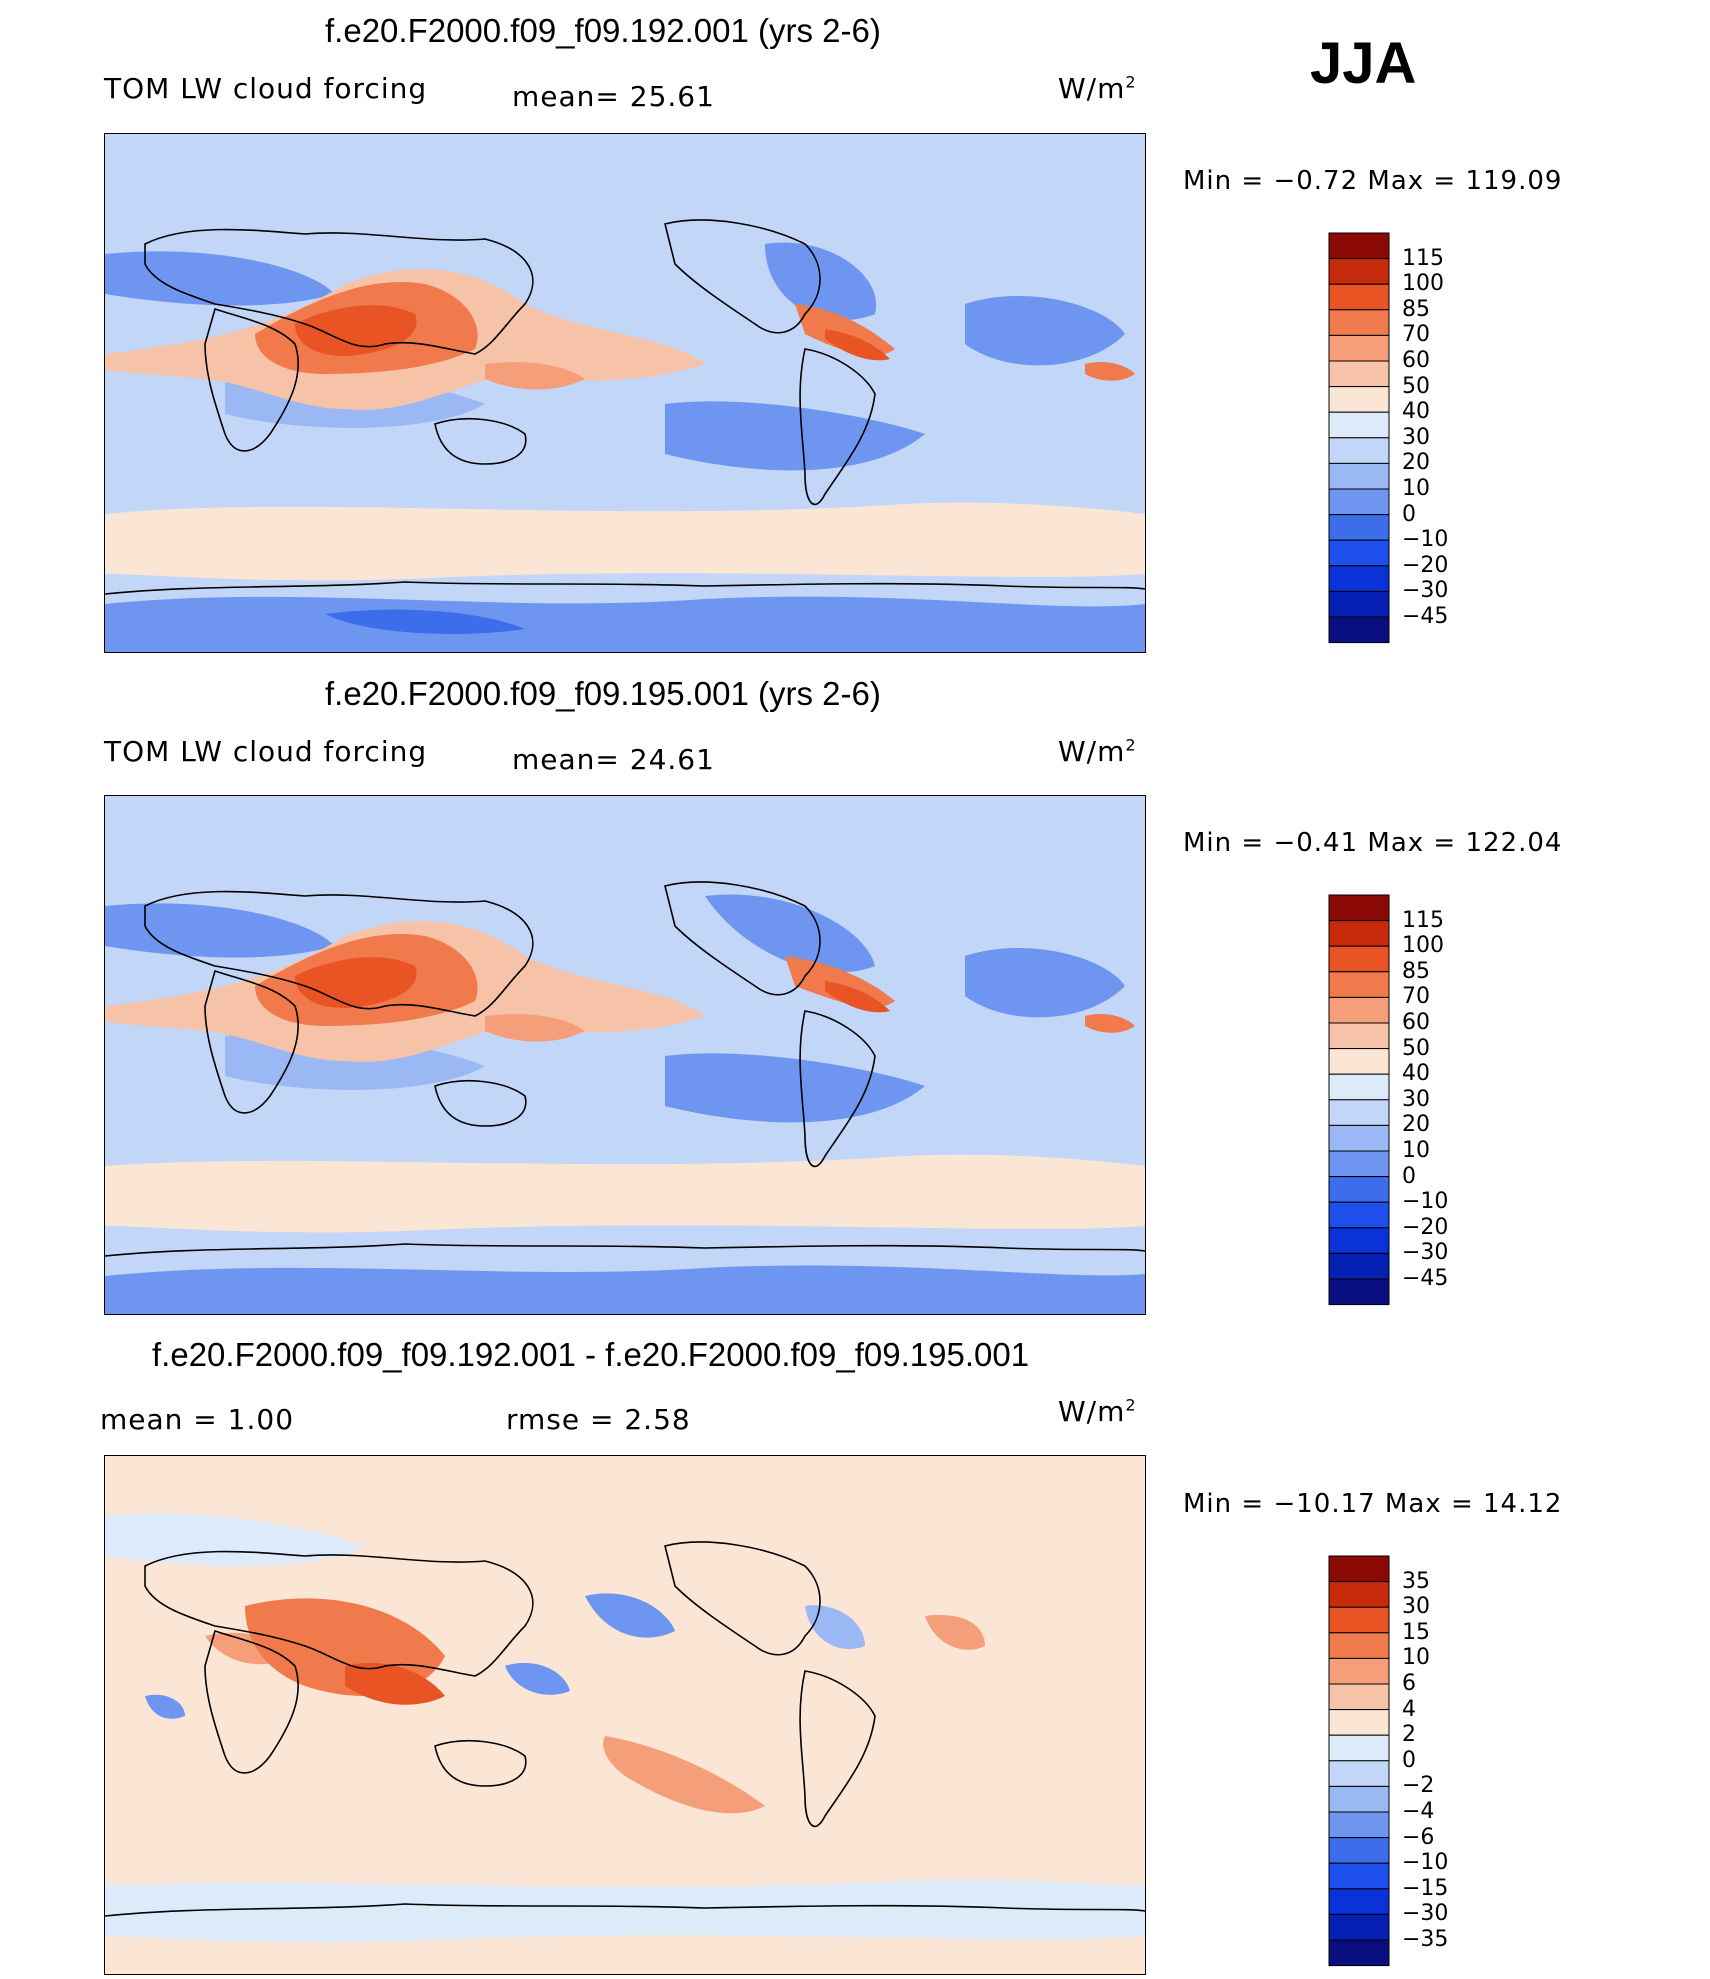 Image resolution: width=1710 pixels, height=1979 pixels. I want to click on panel2-title: f.e20.F2000.f09_f09.195.001 (yrs 2-6), so click(603, 693).